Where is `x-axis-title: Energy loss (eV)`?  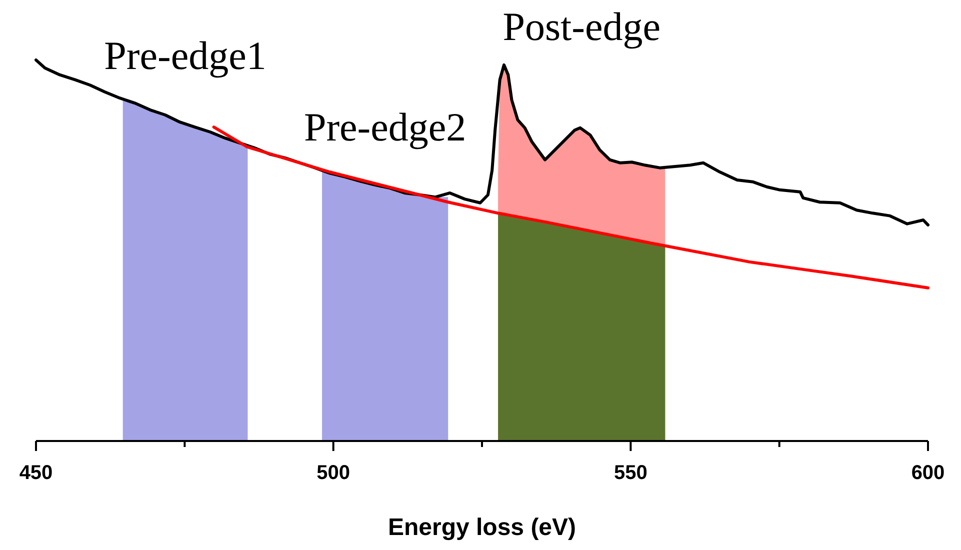 x-axis-title: Energy loss (eV) is located at coordinates (482, 527).